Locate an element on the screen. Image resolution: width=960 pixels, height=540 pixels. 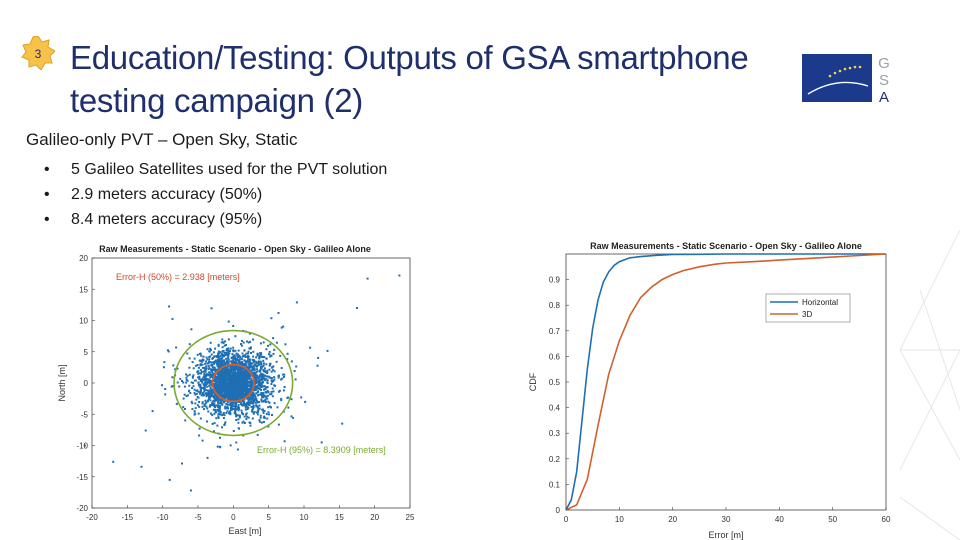
scatter-x-ticks: -20 -15 -10 -5 0 5 10 15 20 25 is located at coordinates (250, 513).